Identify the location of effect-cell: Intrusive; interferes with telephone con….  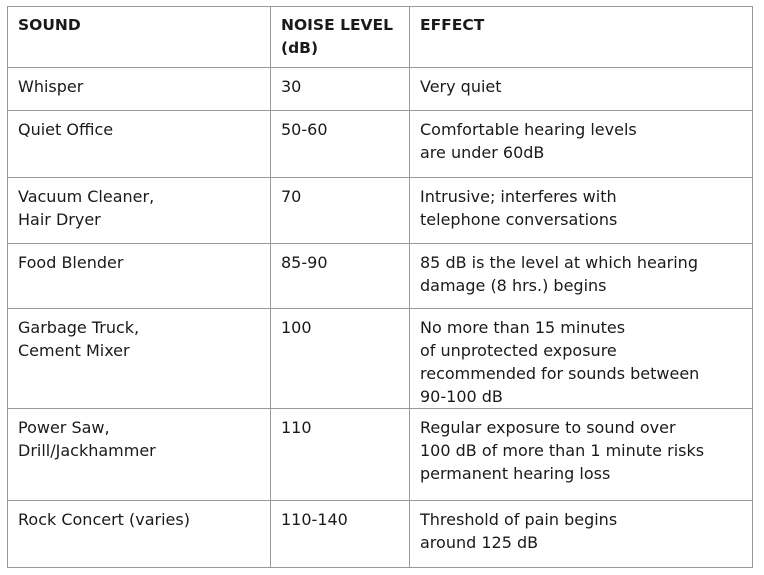
(581, 210).